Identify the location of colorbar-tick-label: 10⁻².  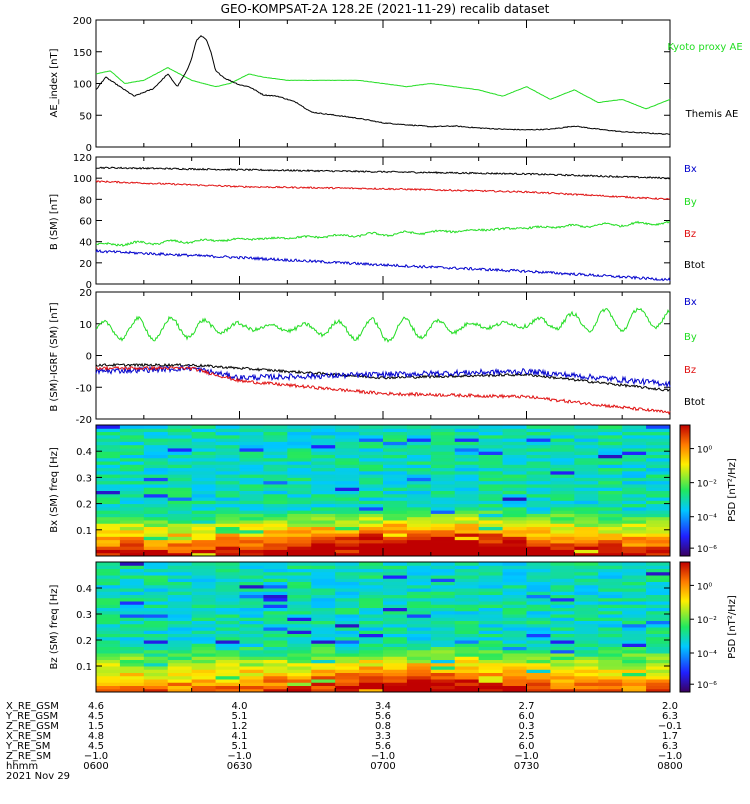
(707, 485).